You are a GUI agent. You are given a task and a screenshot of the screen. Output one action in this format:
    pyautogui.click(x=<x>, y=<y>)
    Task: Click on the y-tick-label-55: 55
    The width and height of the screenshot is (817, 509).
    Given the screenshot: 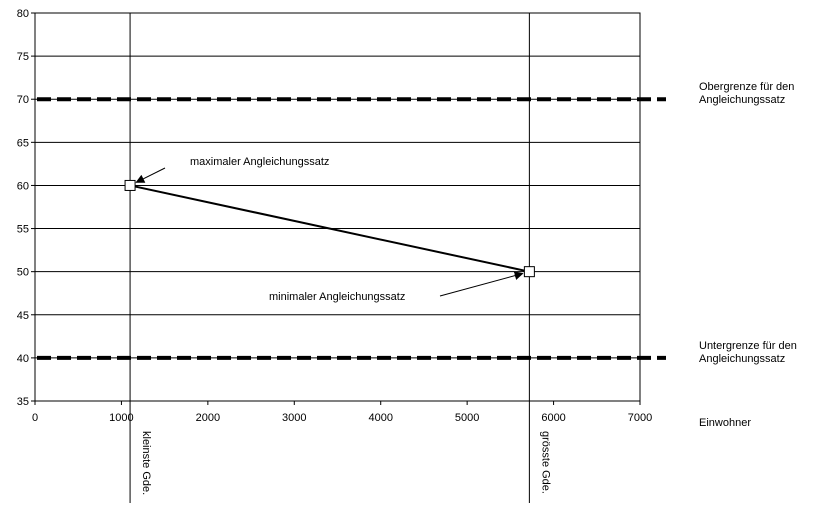 What is the action you would take?
    pyautogui.click(x=23, y=230)
    